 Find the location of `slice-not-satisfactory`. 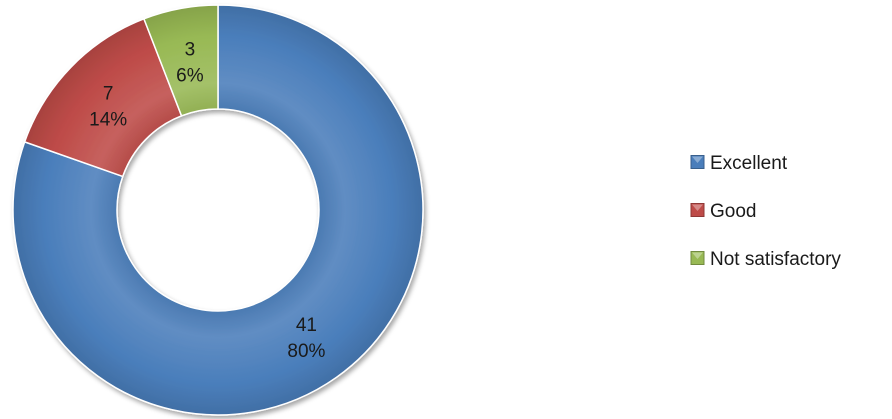

slice-not-satisfactory is located at coordinates (180, 60).